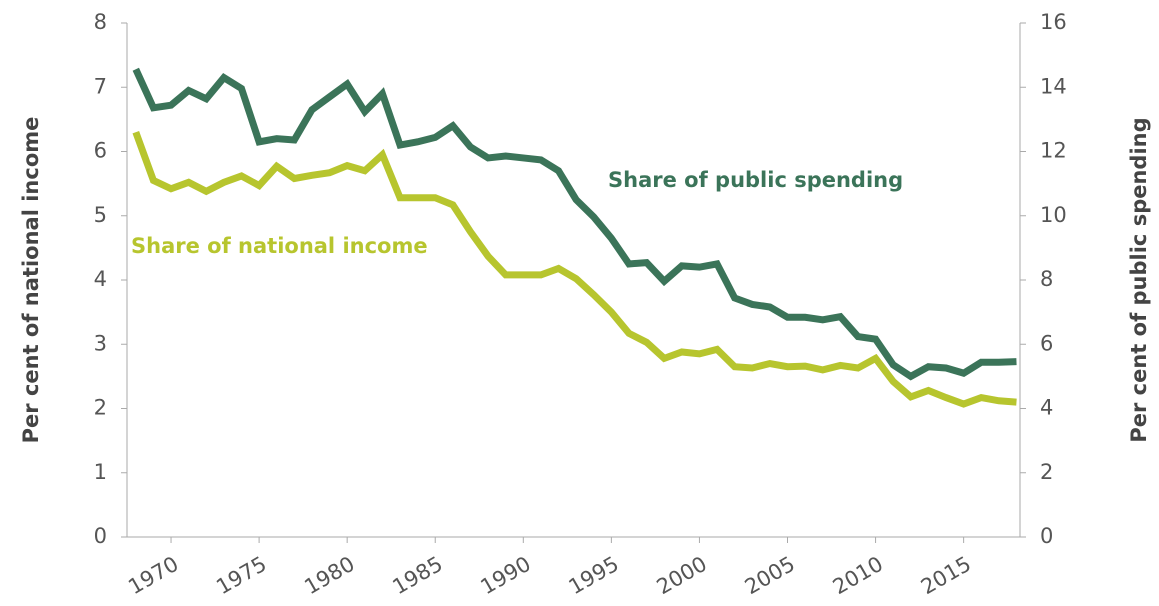 The width and height of the screenshot is (1159, 606). I want to click on y2-tick-label: 2, so click(1046, 472).